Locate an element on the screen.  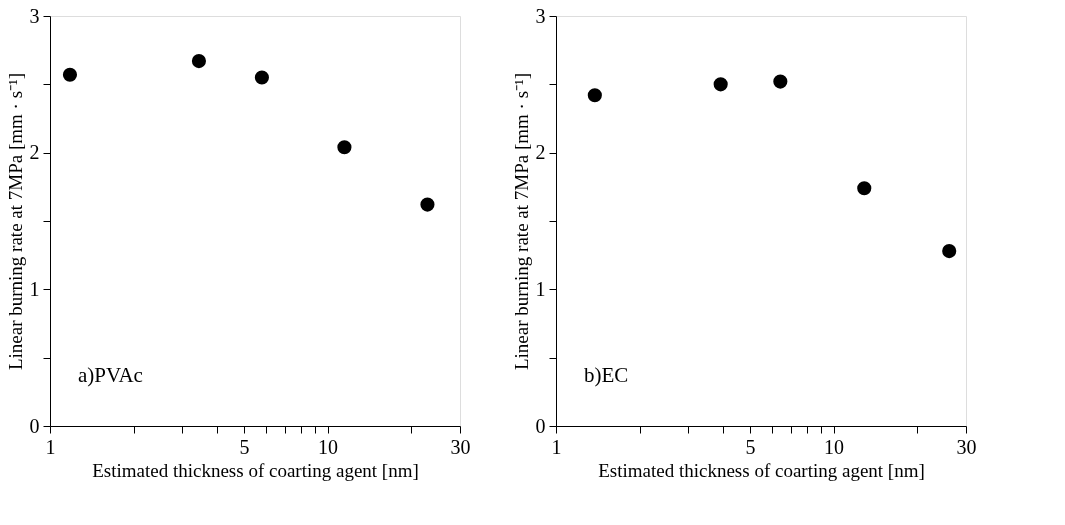
annotation: a)PVAc is located at coordinates (110, 375).